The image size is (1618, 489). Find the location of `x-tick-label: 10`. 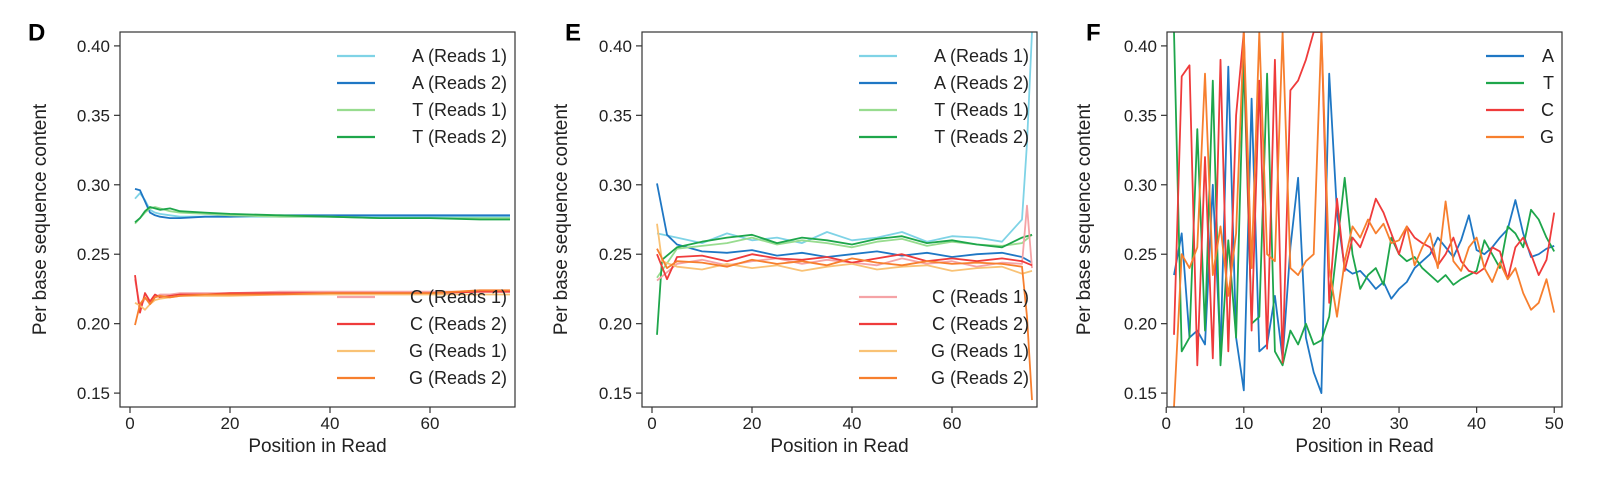

x-tick-label: 10 is located at coordinates (1243, 423).